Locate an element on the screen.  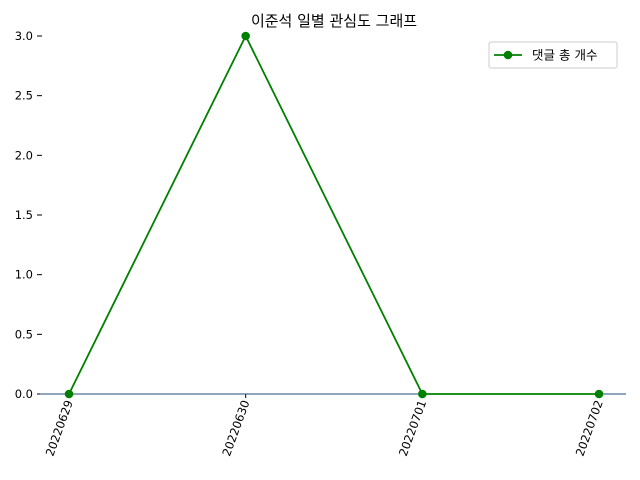
y-tick-label: 2.0 is located at coordinates (24, 155).